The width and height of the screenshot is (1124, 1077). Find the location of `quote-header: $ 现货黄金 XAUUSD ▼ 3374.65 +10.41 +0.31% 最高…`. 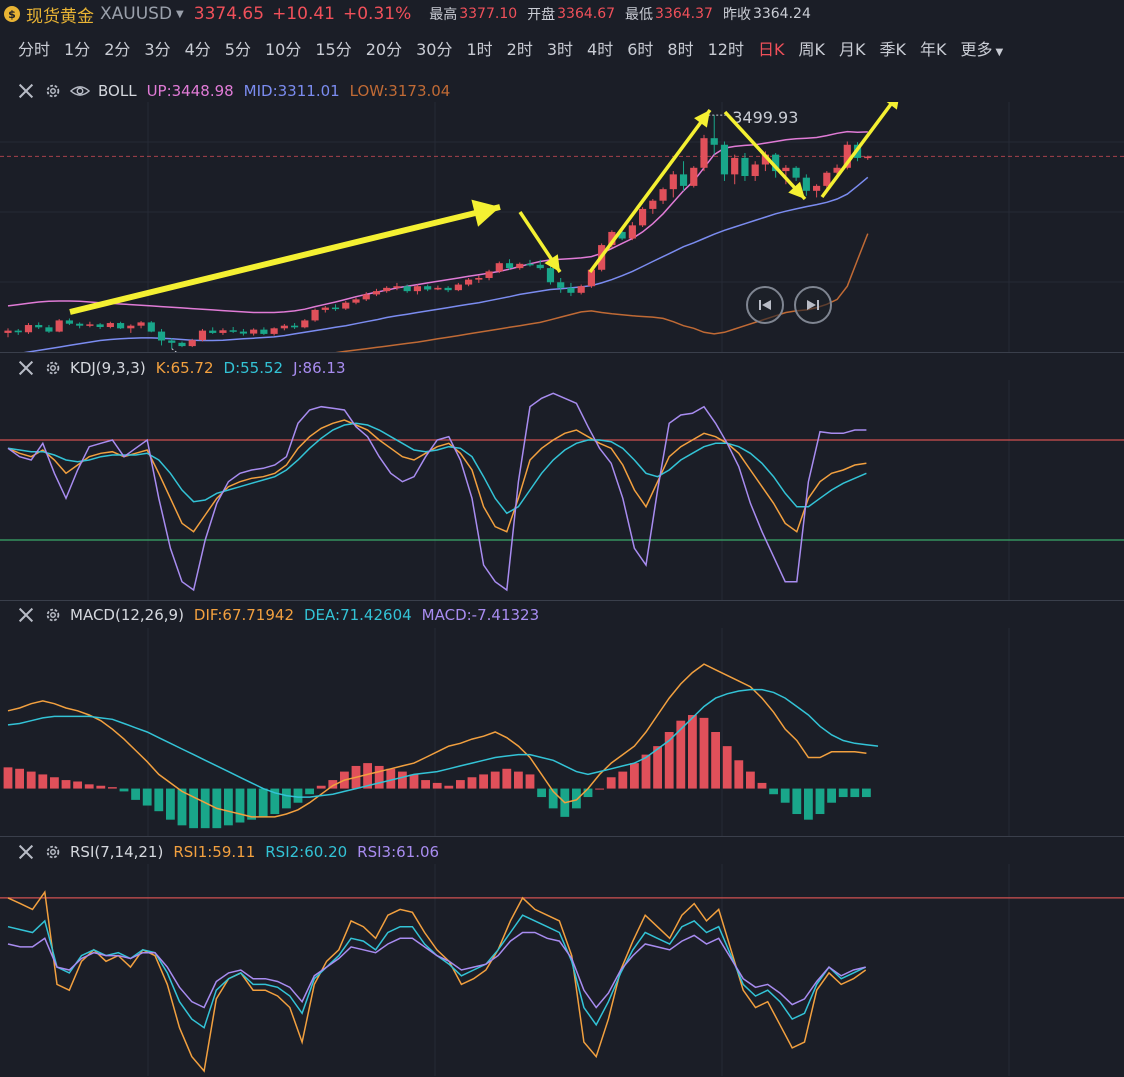

quote-header: $ 现货黄金 XAUUSD ▼ 3374.65 +10.41 +0.31% 最高… is located at coordinates (562, 14).